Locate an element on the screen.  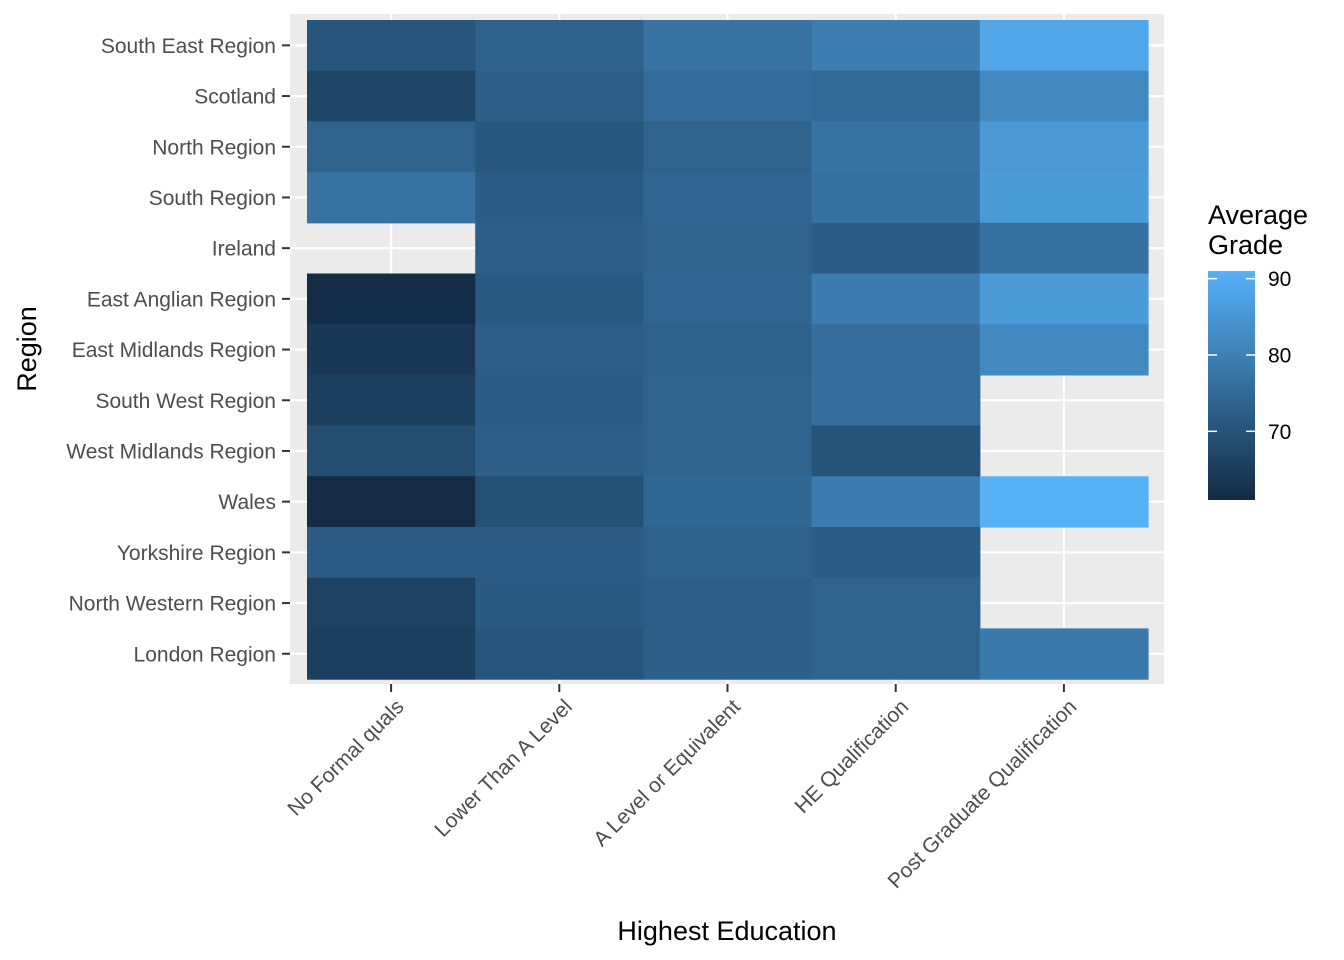
legend-title-line-1: Average is located at coordinates (1258, 215).